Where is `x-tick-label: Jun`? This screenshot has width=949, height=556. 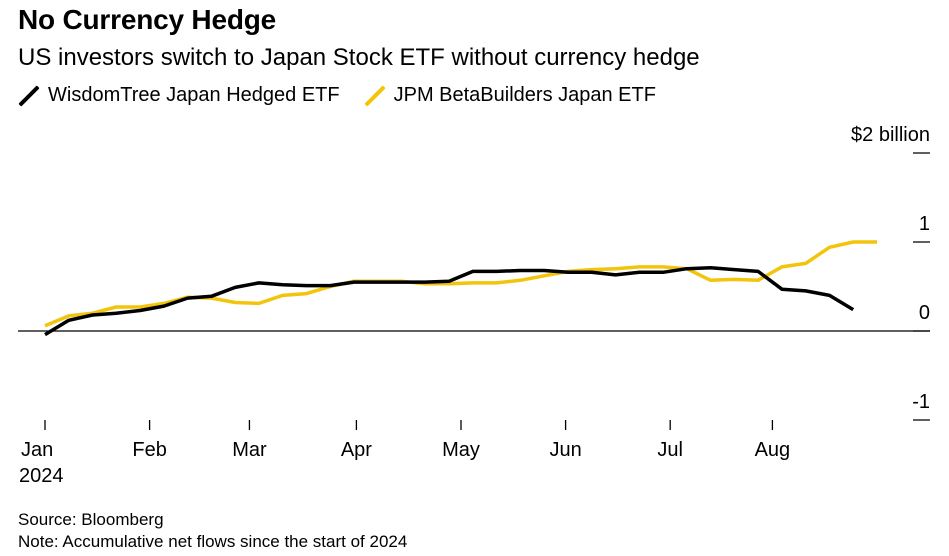 x-tick-label: Jun is located at coordinates (565, 450).